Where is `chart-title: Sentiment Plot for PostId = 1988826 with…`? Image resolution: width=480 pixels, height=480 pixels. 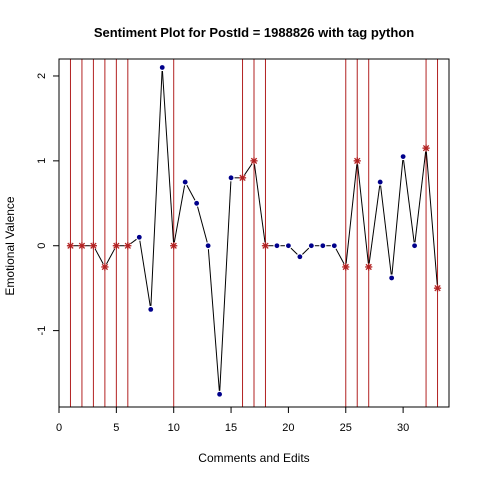
chart-title: Sentiment Plot for PostId = 1988826 with… is located at coordinates (254, 32).